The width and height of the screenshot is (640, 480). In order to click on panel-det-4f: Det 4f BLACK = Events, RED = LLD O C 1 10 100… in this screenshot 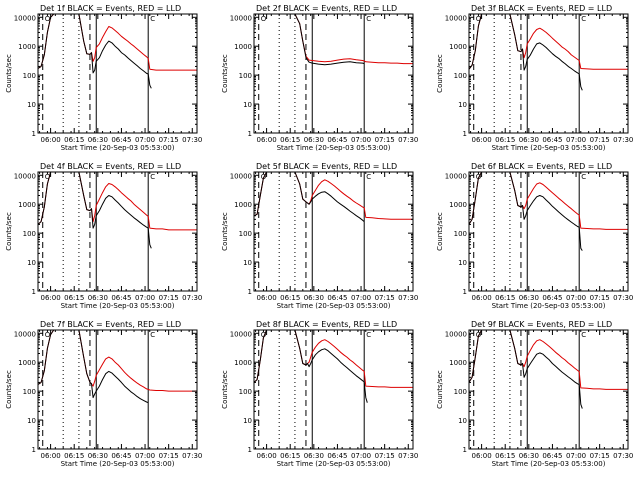, I will do `click(103, 236)`.